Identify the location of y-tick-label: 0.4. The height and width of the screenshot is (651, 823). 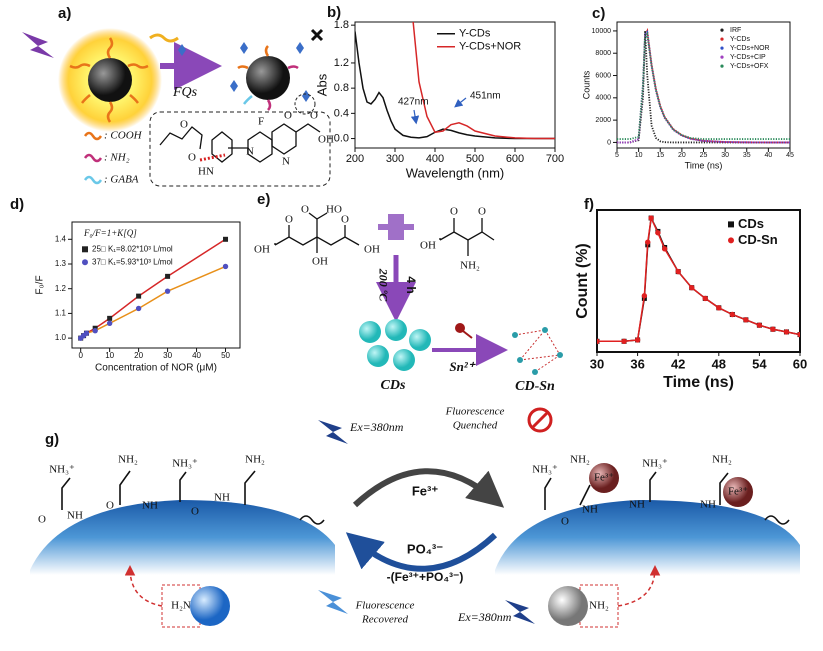
(341, 113).